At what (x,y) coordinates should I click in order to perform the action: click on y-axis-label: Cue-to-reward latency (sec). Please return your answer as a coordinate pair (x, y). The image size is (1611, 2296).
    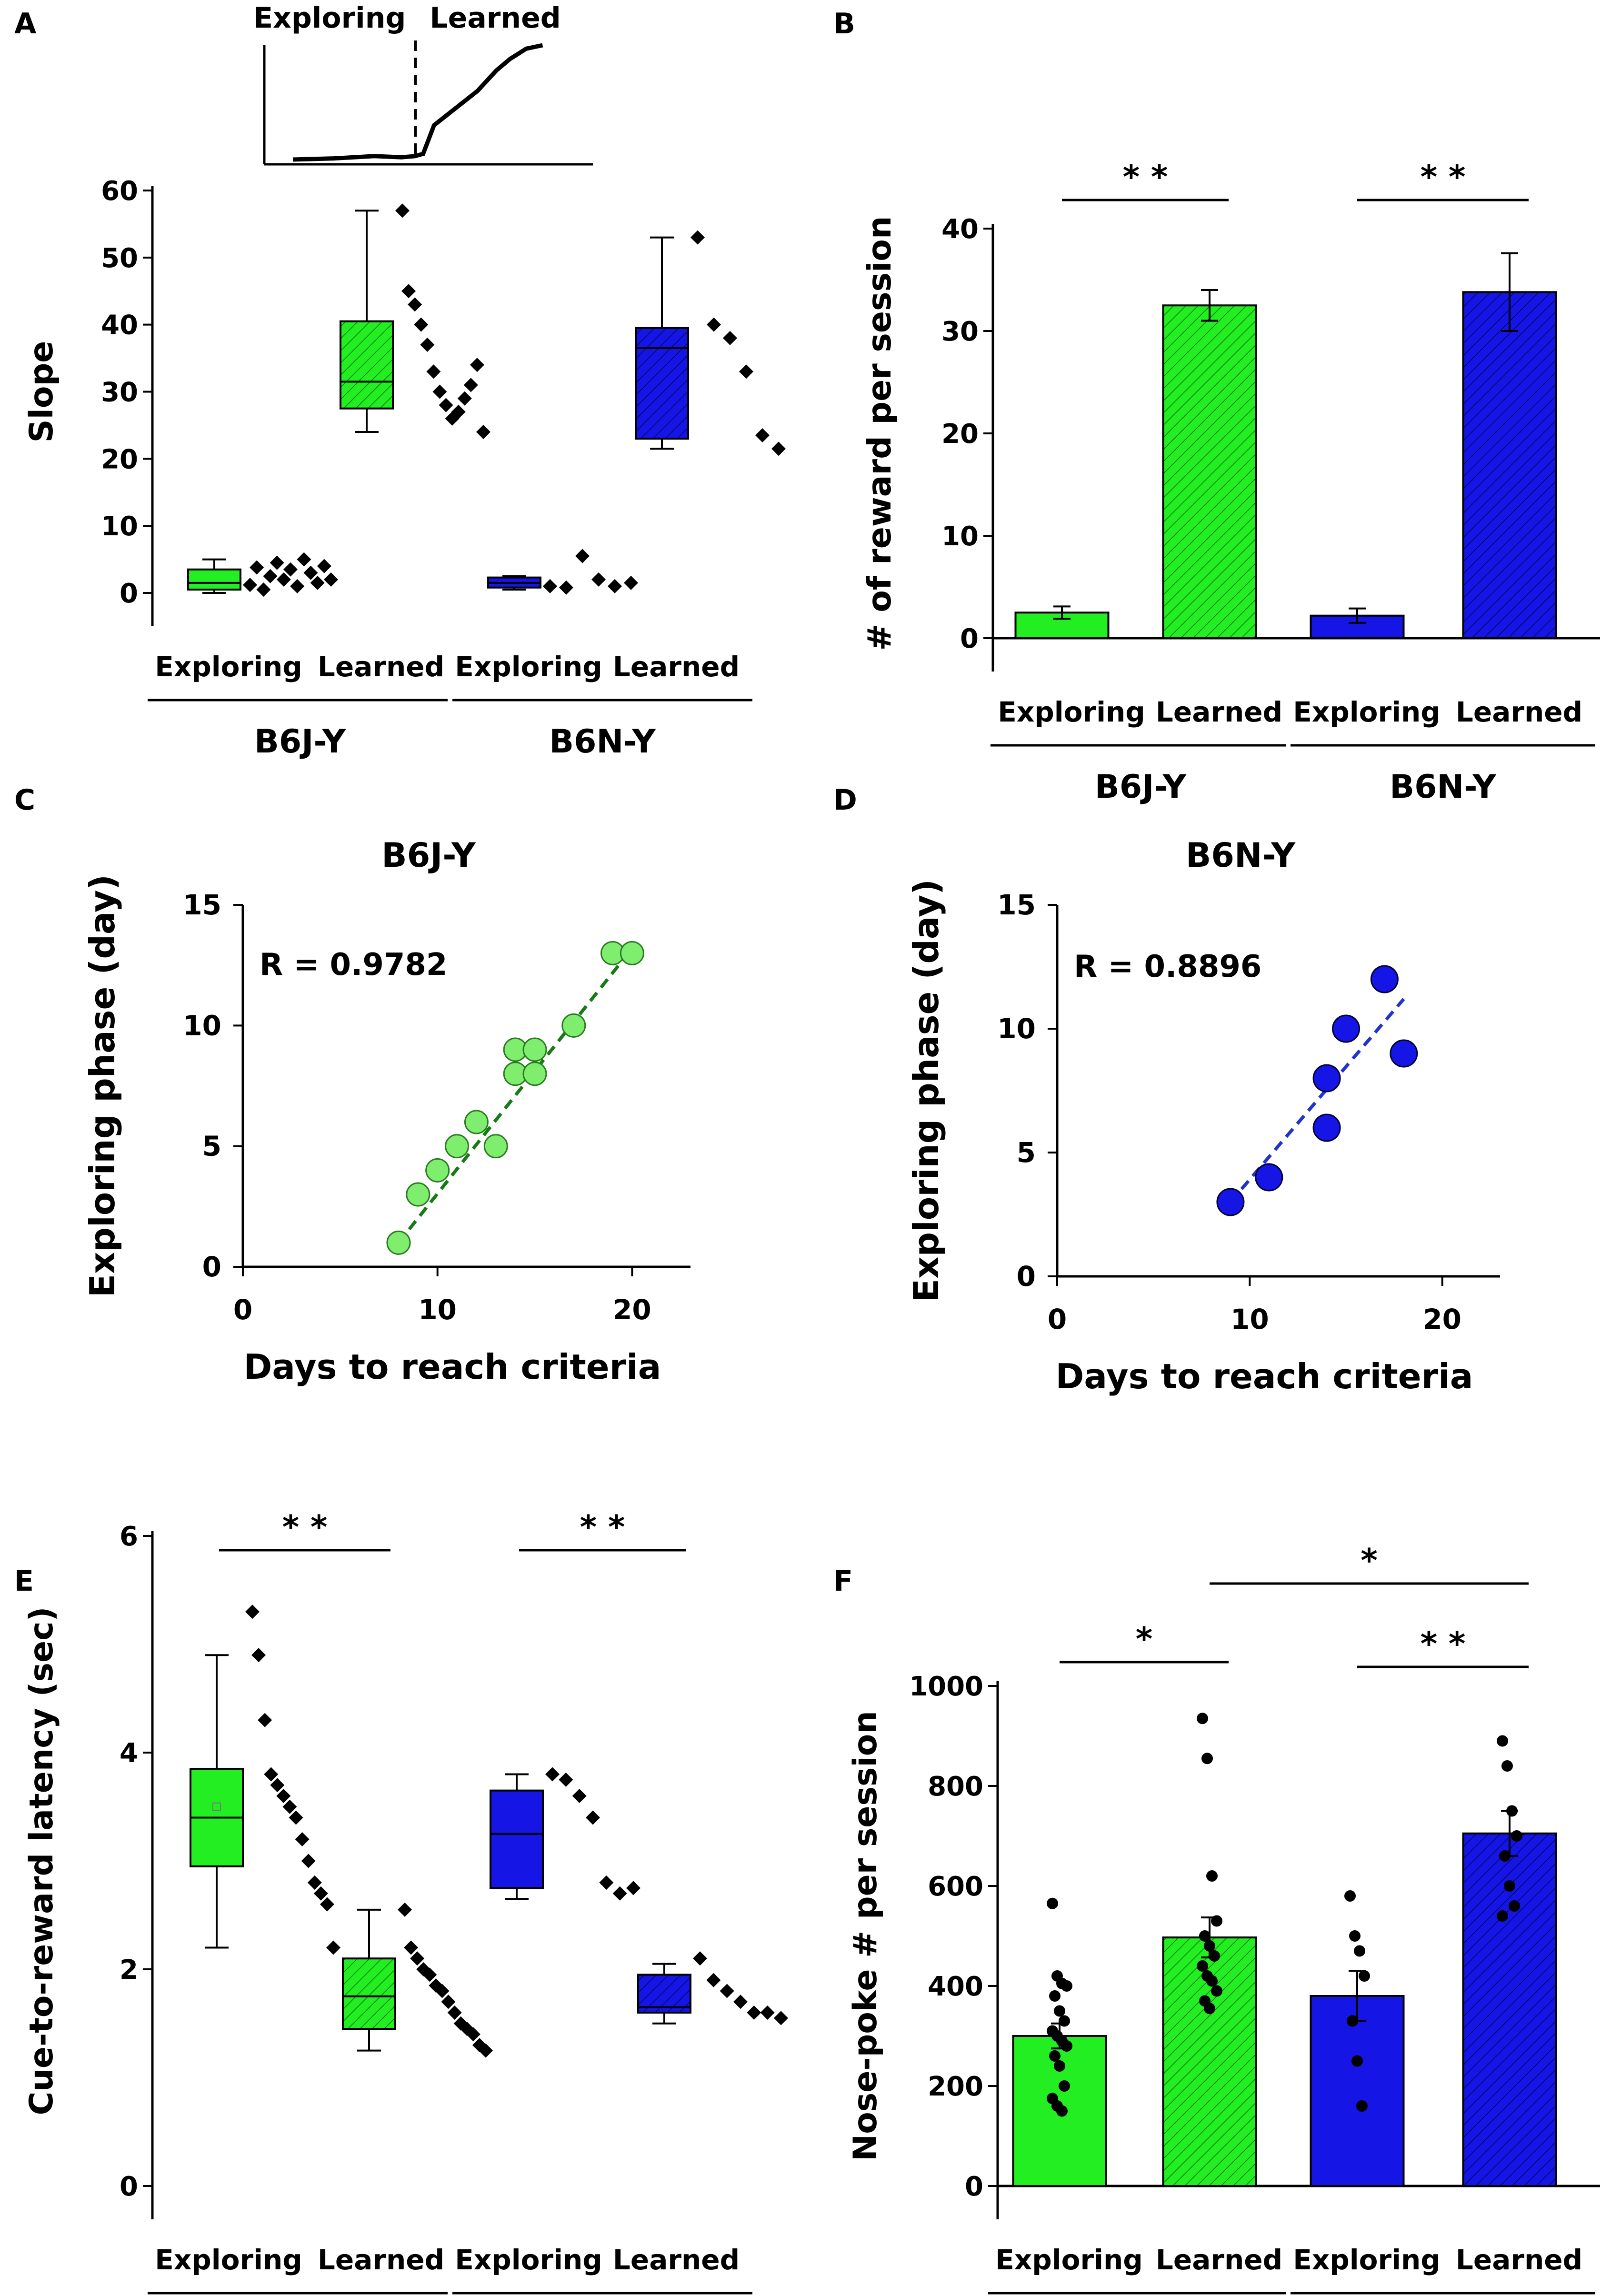
    Looking at the image, I should click on (41, 1861).